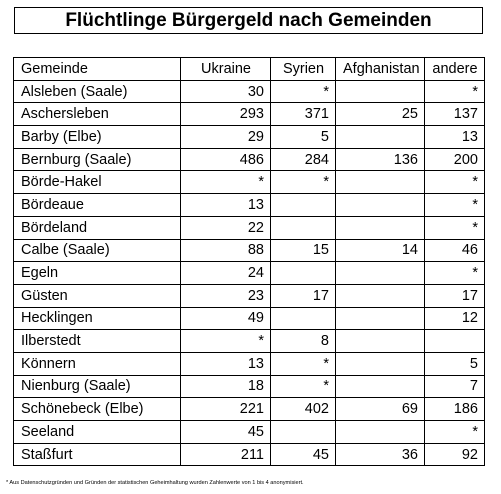 This screenshot has height=494, width=501. I want to click on table-row: Bördeland 22 *, so click(249, 227).